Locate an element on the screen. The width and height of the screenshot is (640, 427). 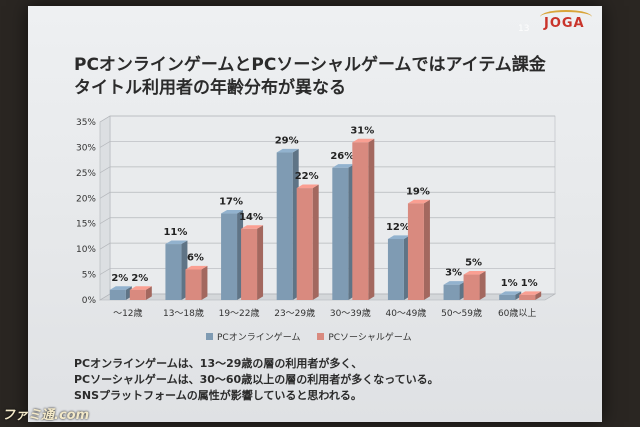
x-tick-label: ～12歳 is located at coordinates (127, 313).